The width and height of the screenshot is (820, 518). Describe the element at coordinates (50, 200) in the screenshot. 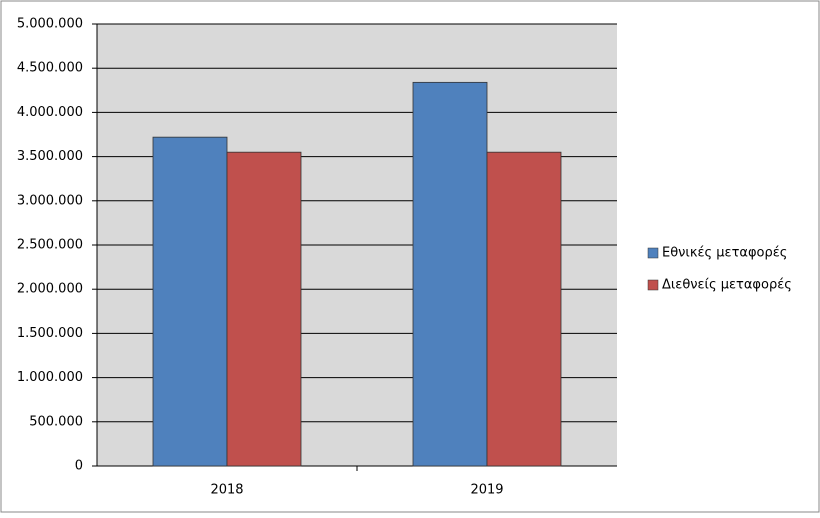

I see `y-tick-label: 3.000.000` at that location.